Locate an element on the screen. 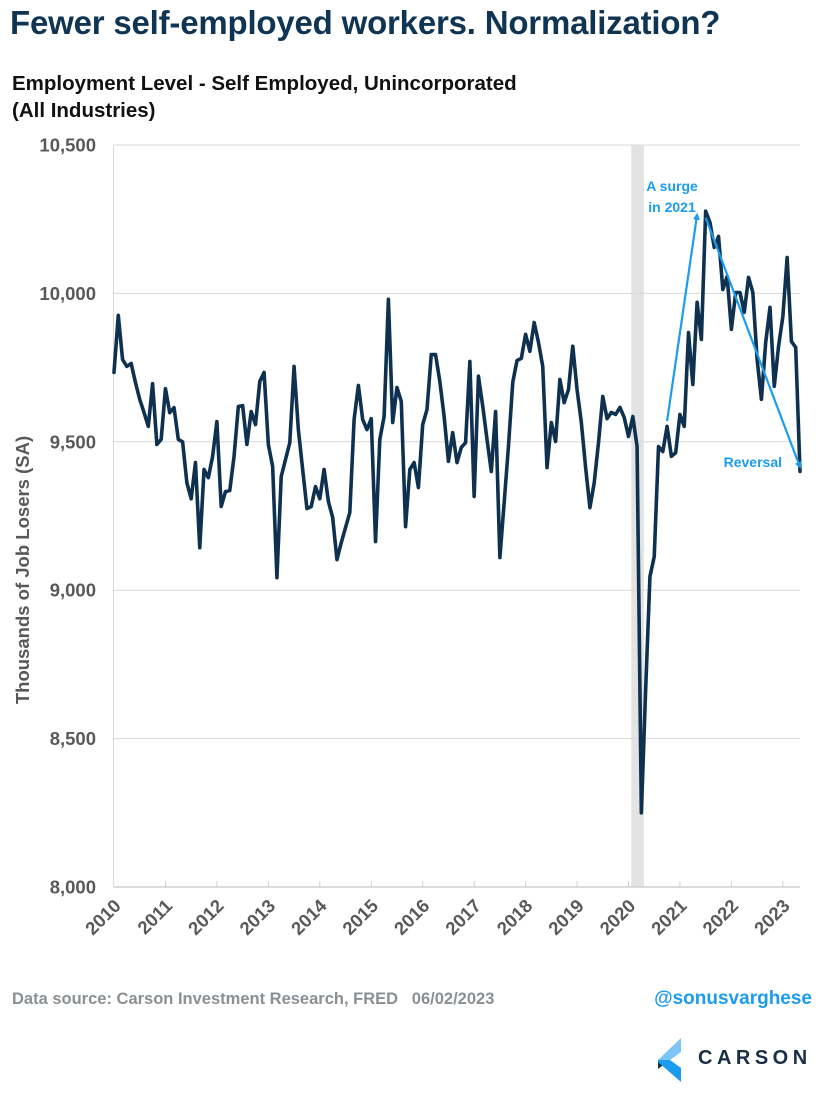 The image size is (825, 1100). x-tick-label: 2013 is located at coordinates (257, 917).